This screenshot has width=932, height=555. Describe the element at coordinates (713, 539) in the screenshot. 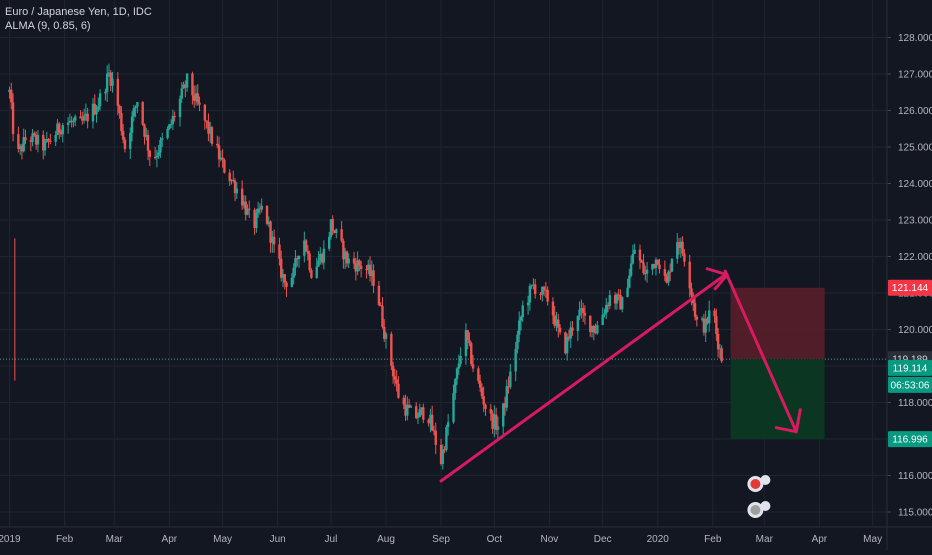

I see `time-tick-label: Feb` at that location.